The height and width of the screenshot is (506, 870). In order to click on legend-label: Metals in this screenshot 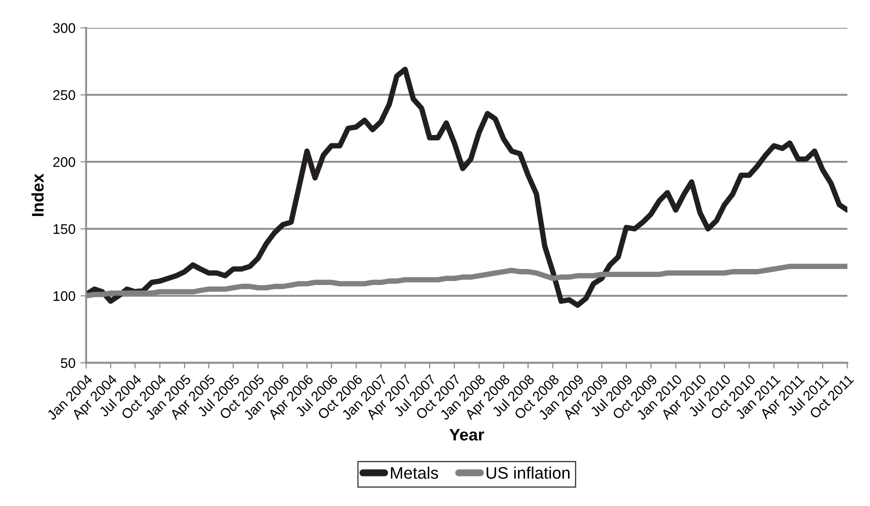, I will do `click(414, 472)`.